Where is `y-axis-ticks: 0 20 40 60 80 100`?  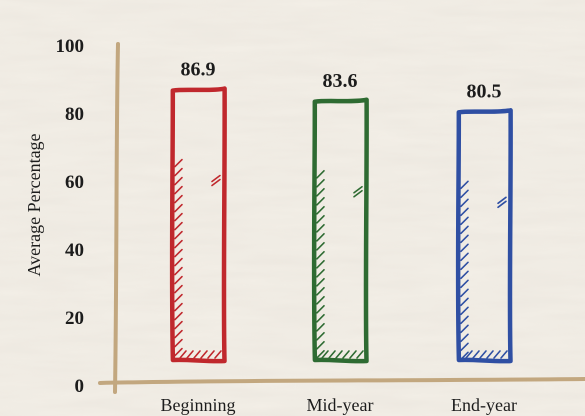 y-axis-ticks: 0 20 40 60 80 100 is located at coordinates (70, 216).